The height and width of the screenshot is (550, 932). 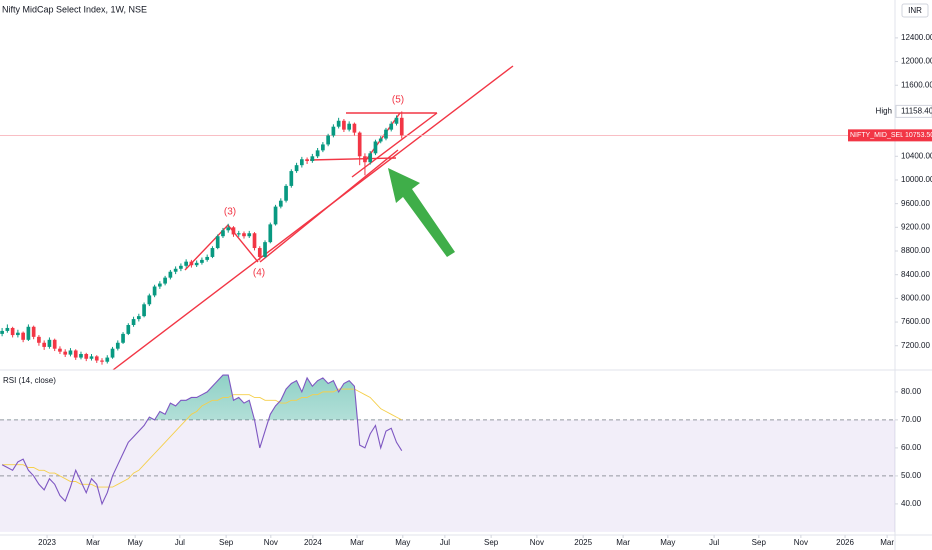 What do you see at coordinates (916, 111) in the screenshot?
I see `high-value: 11158.40` at bounding box center [916, 111].